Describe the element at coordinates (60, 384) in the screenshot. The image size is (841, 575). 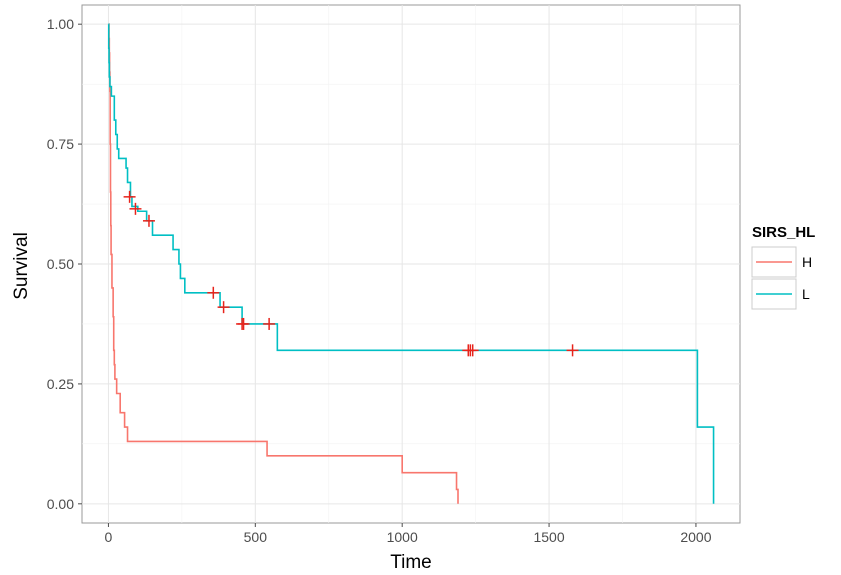
I see `y-tick-label: 0.25` at that location.